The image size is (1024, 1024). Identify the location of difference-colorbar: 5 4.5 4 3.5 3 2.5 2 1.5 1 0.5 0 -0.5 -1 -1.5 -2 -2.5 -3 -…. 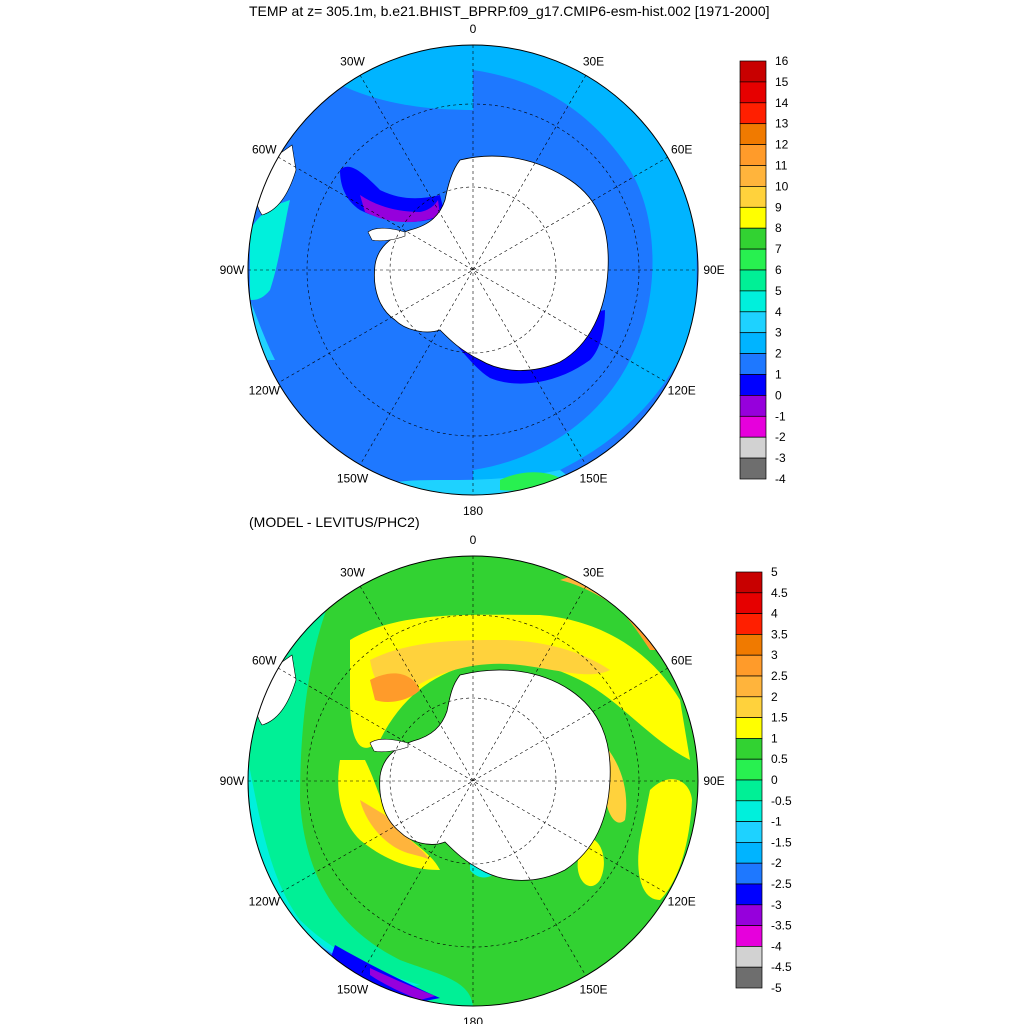
(763, 780).